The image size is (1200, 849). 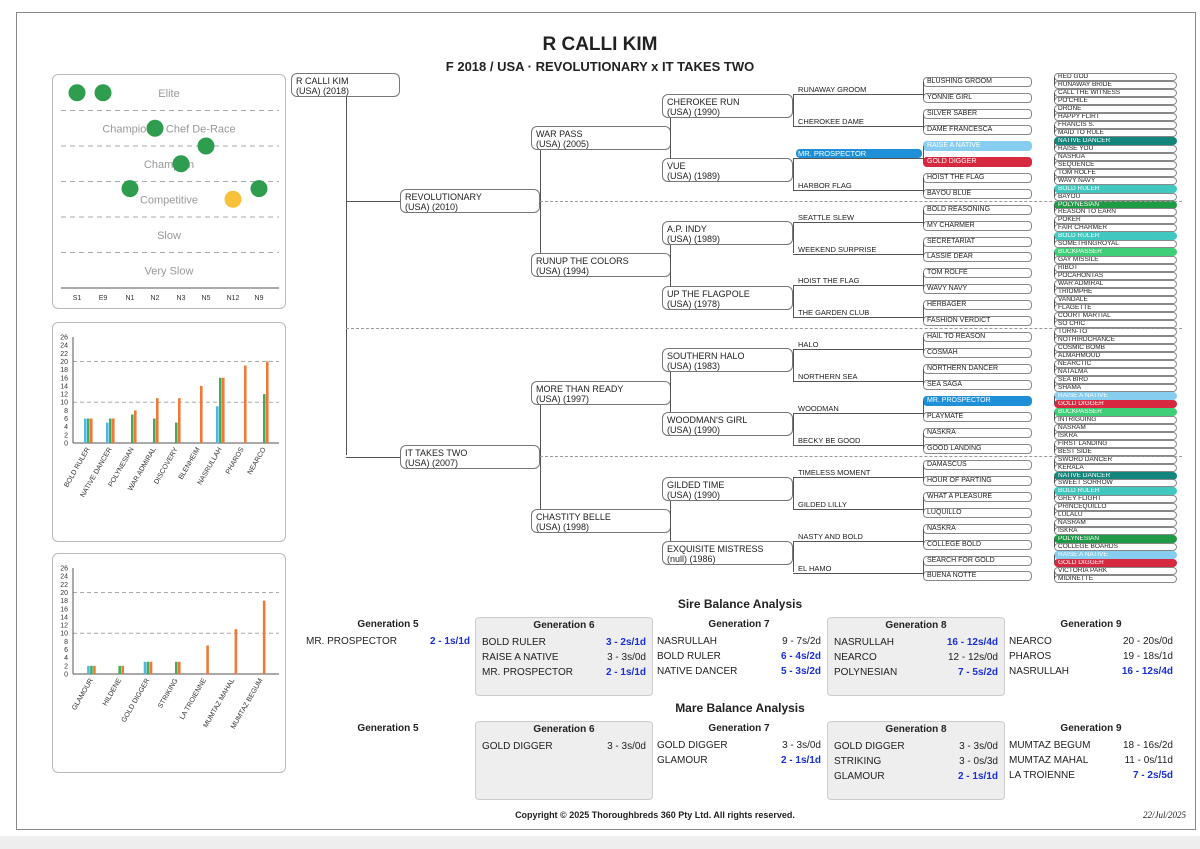 What do you see at coordinates (169, 271) in the screenshot?
I see `class-label: Very Slow` at bounding box center [169, 271].